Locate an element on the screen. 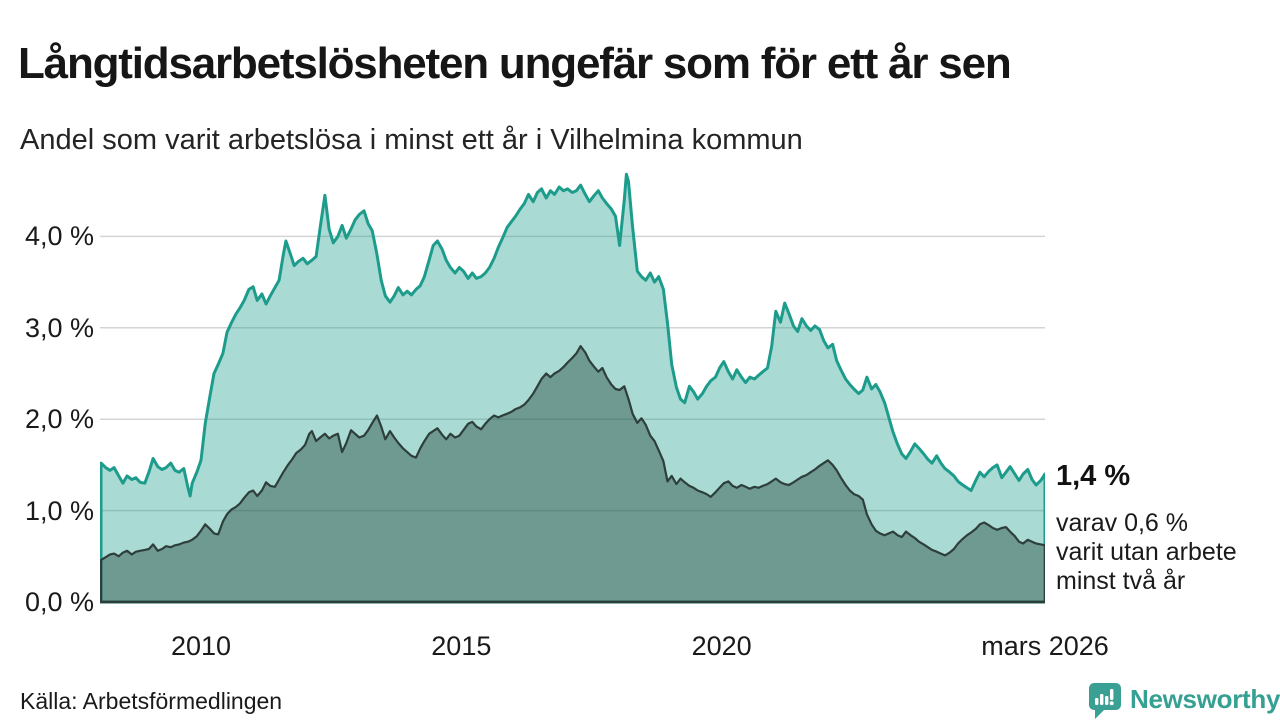 The width and height of the screenshot is (1280, 720). y-axis-label: 2,0 % is located at coordinates (59, 419).